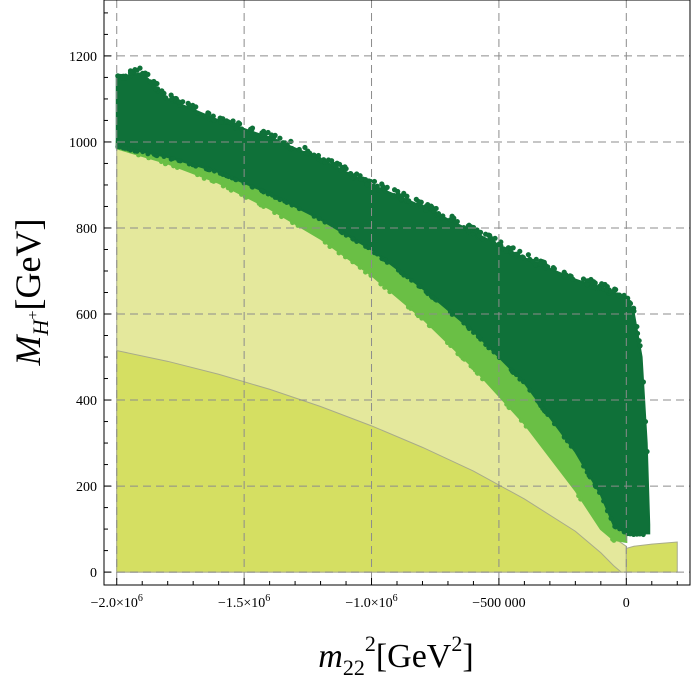  Describe the element at coordinates (414, 656) in the screenshot. I see `x-axis-title-bracket: [GeV` at that location.